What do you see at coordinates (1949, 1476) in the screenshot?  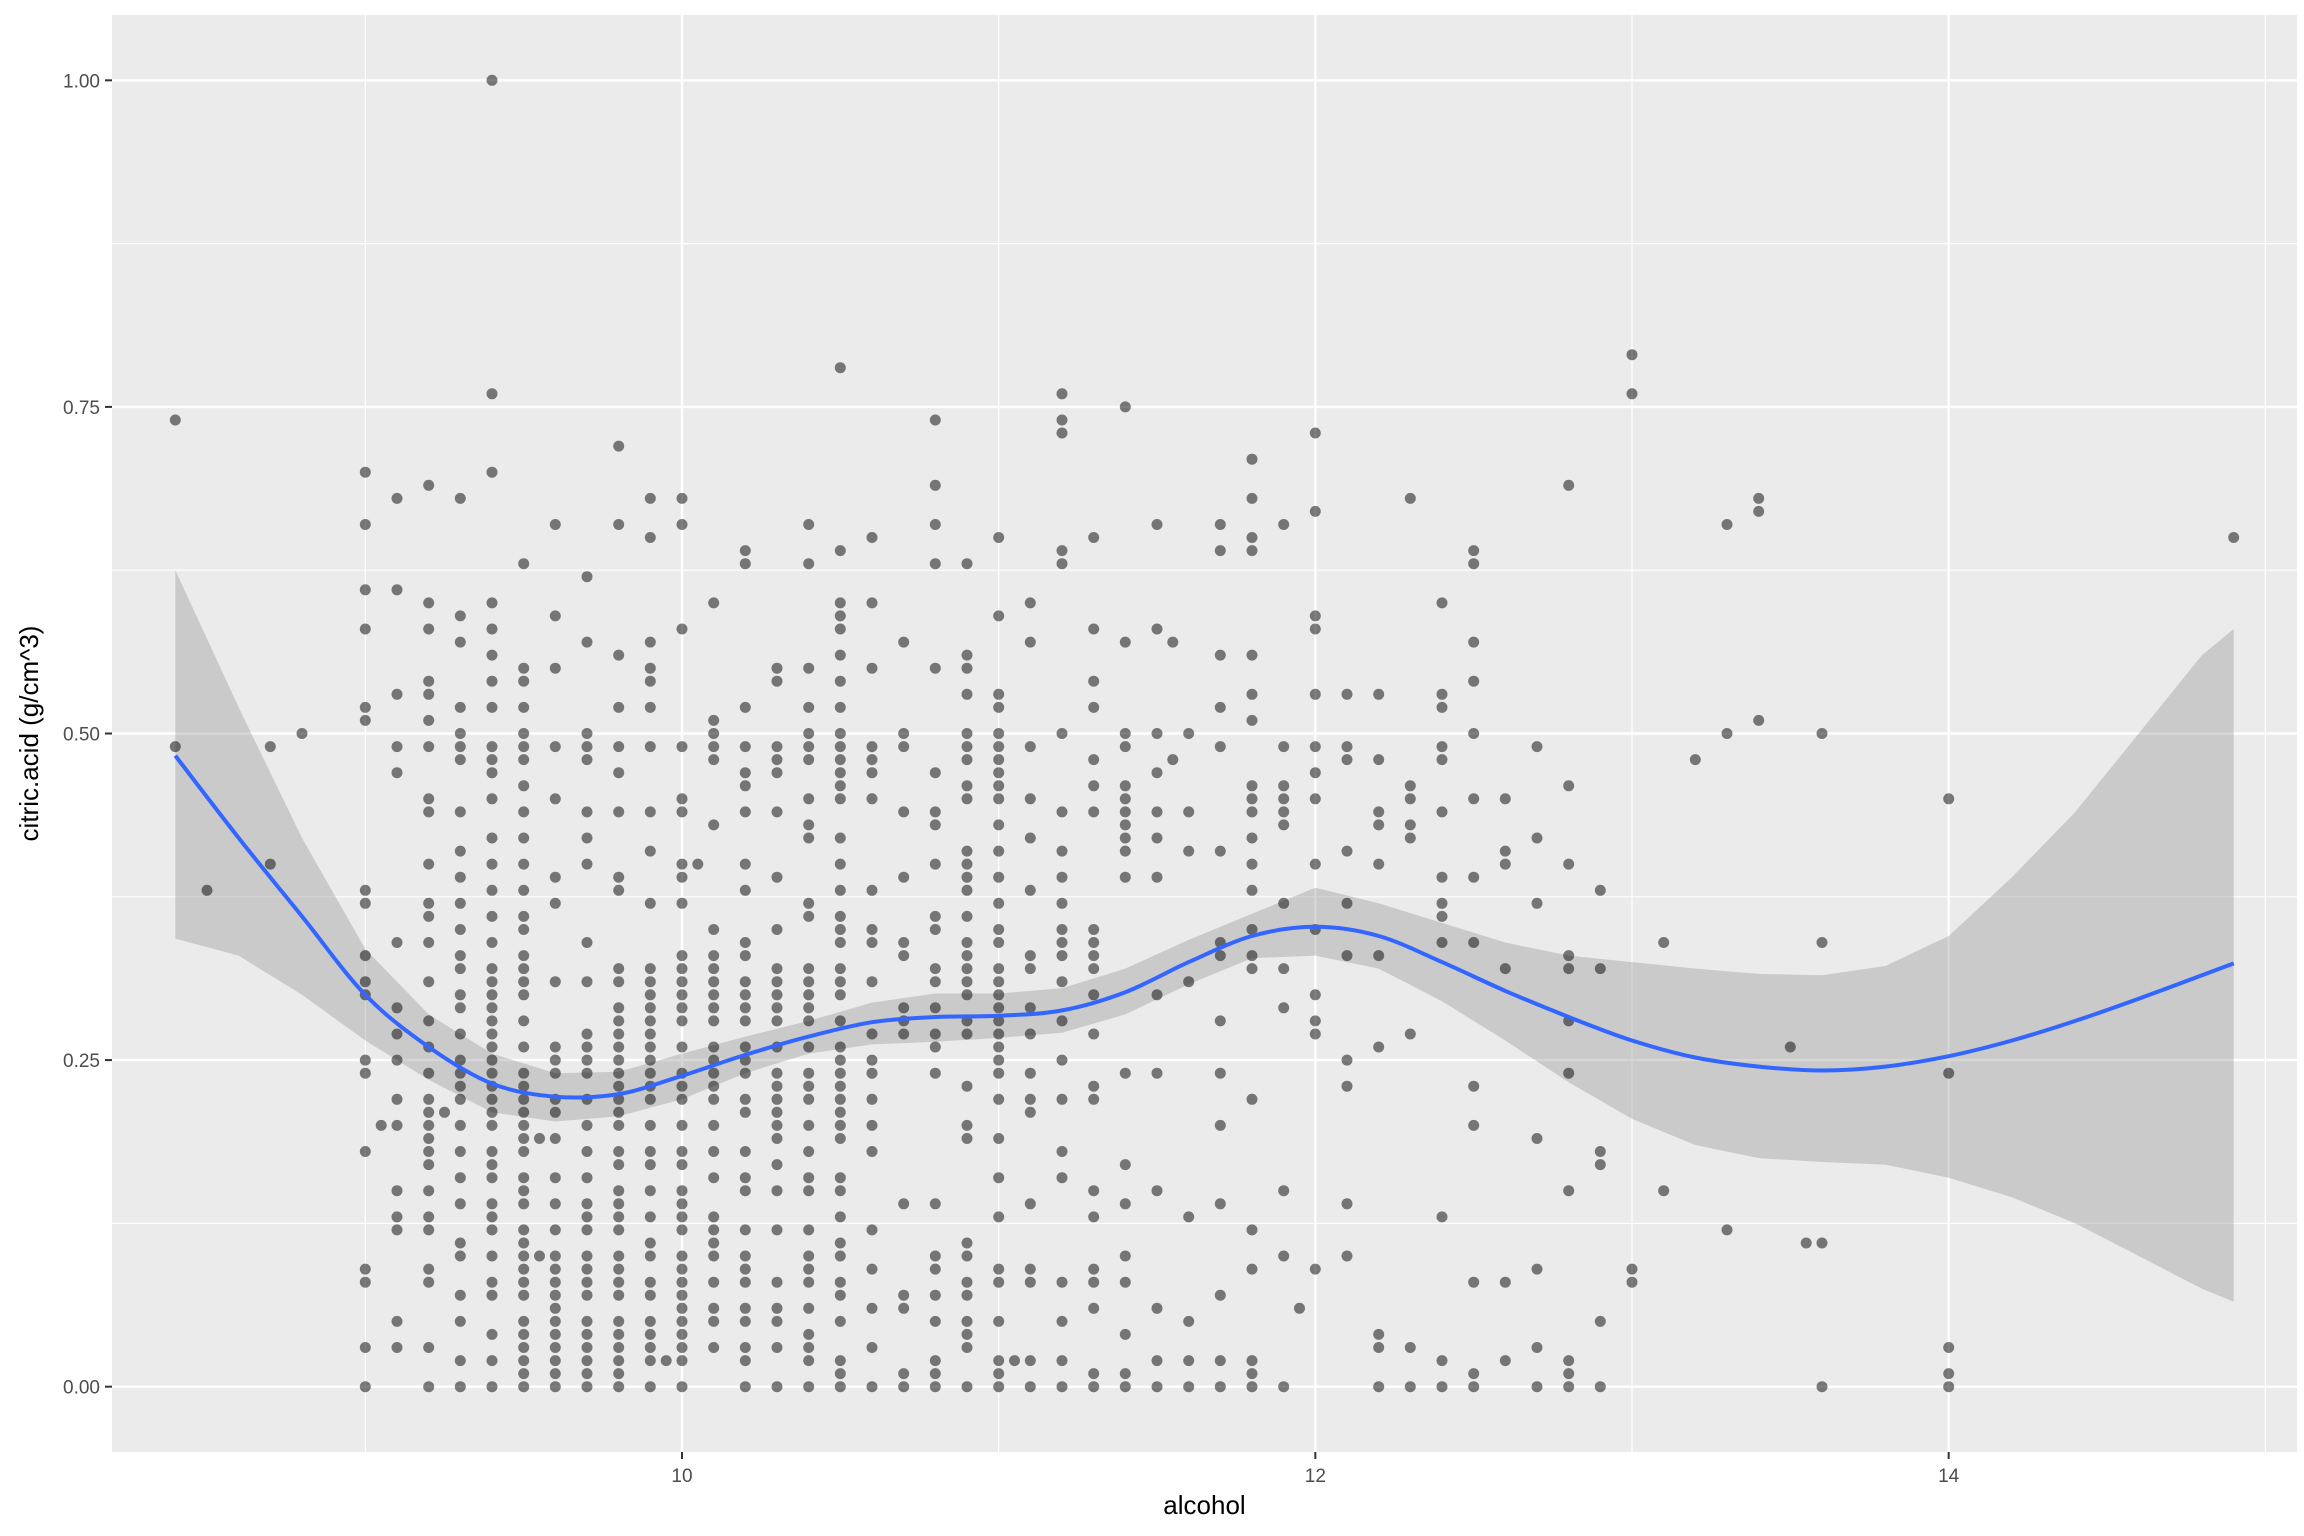 I see `x-tick-label: 14` at bounding box center [1949, 1476].